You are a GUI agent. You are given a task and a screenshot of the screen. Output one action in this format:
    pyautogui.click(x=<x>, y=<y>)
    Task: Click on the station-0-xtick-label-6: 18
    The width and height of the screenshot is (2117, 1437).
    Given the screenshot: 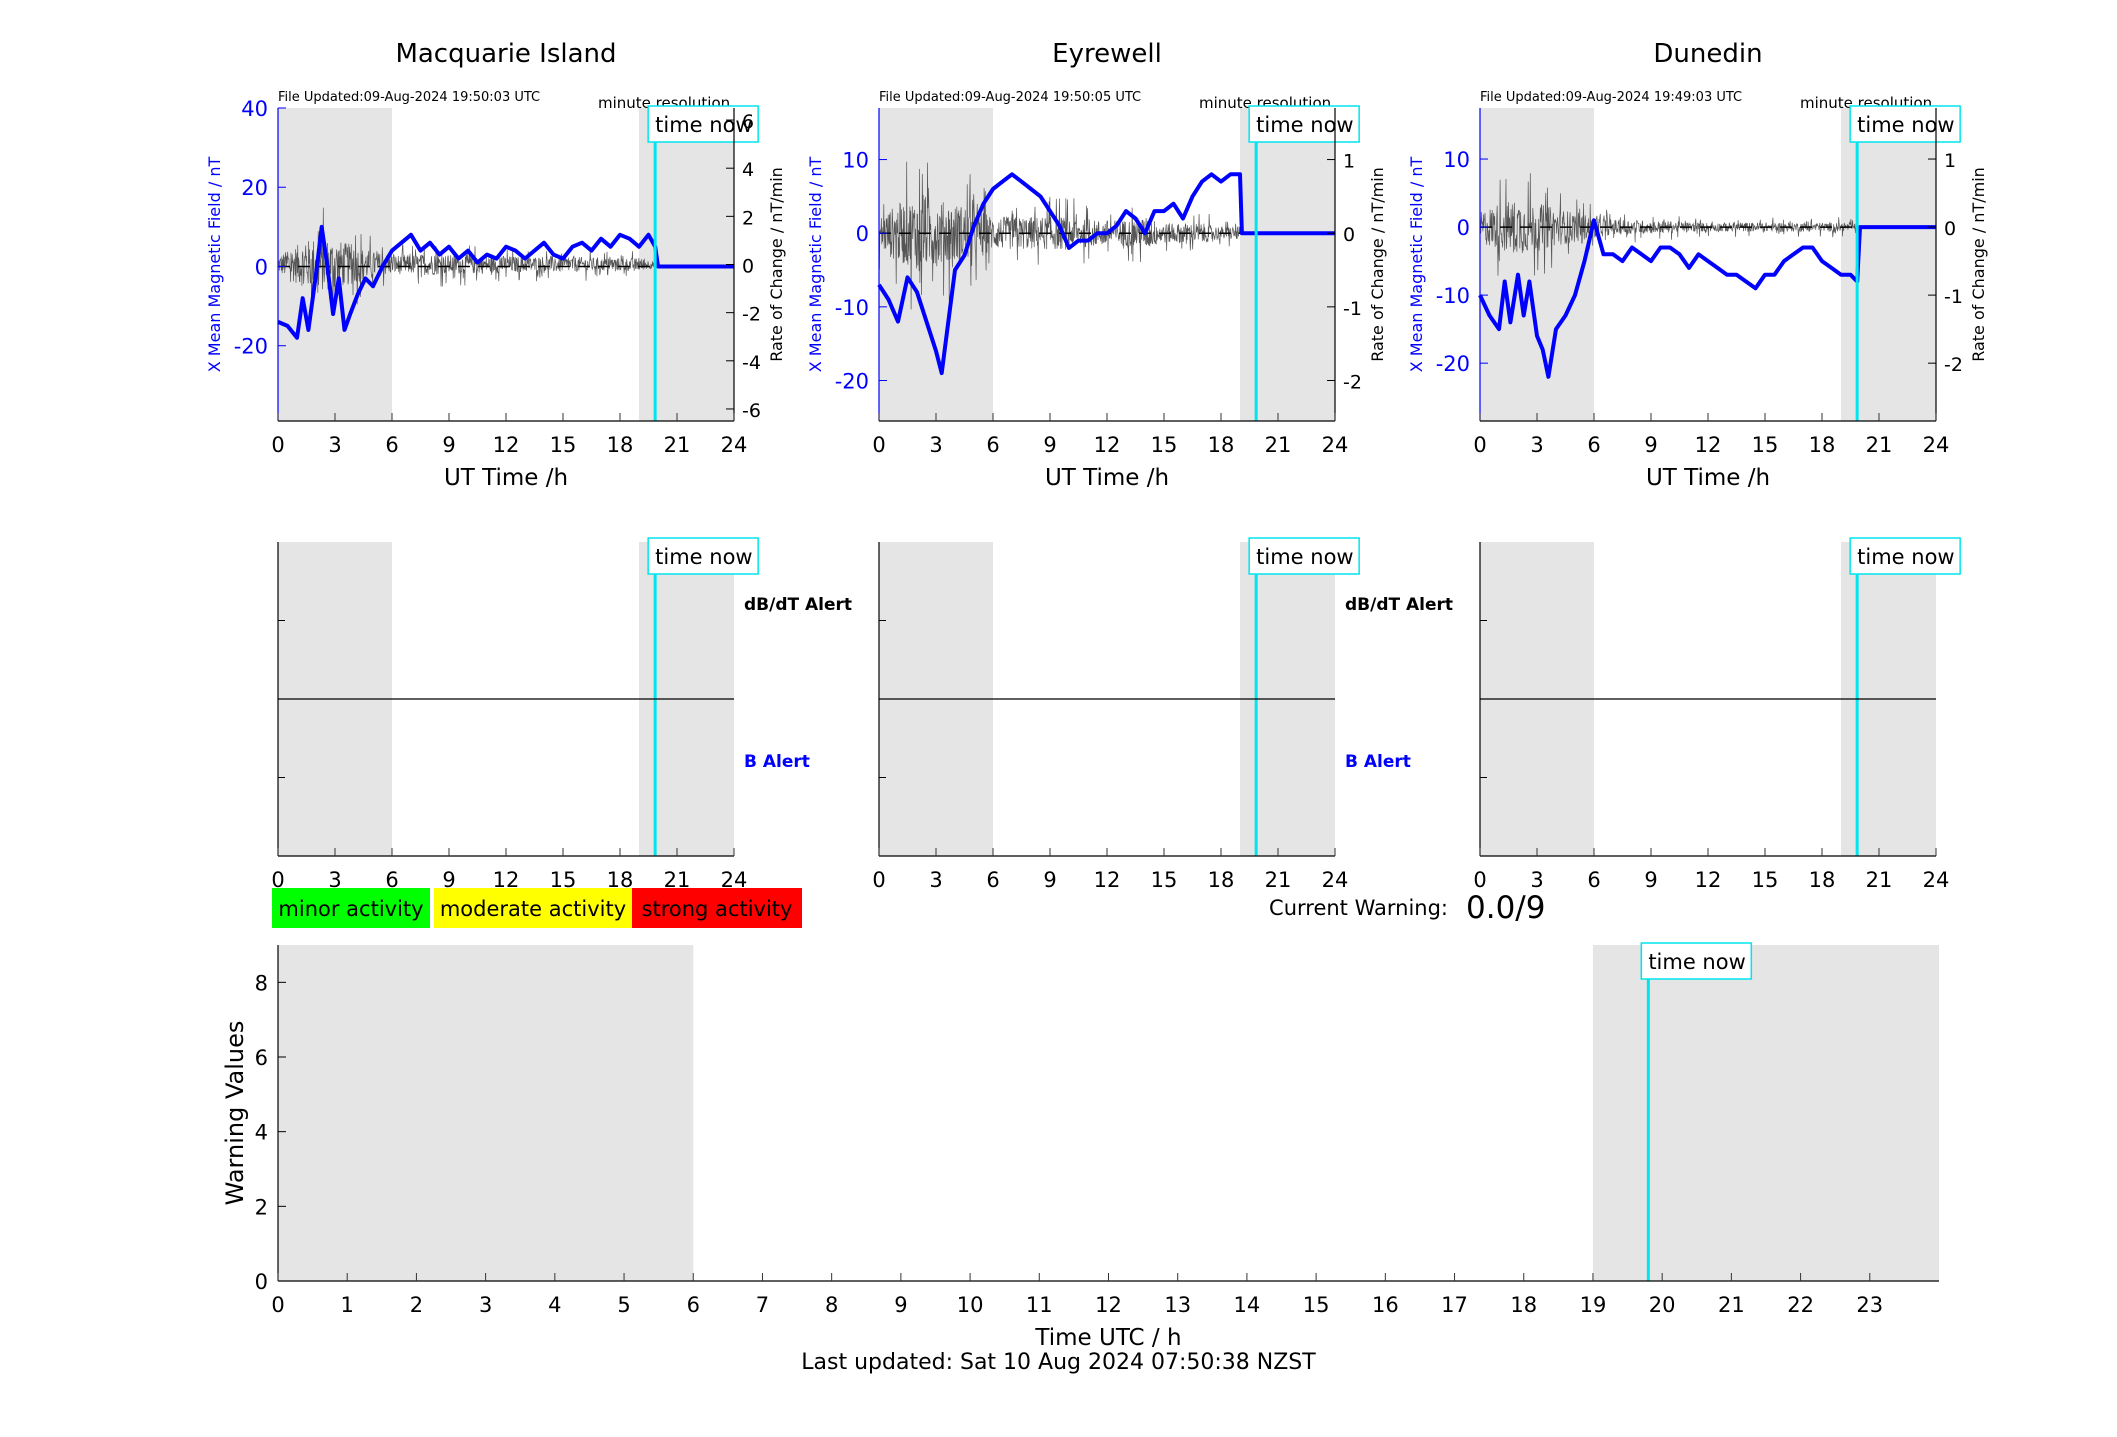 What is the action you would take?
    pyautogui.click(x=620, y=445)
    